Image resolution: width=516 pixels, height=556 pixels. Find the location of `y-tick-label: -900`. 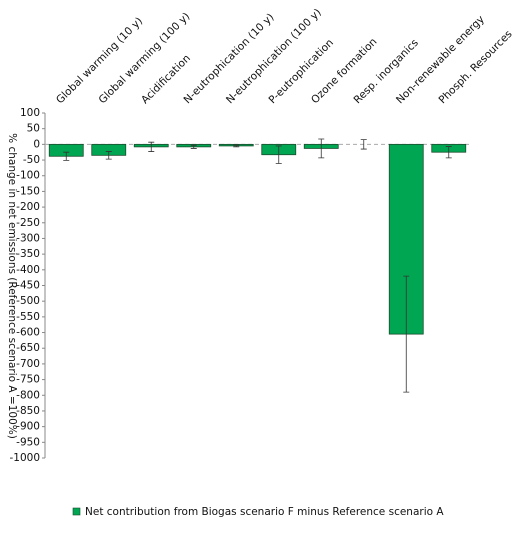

y-tick-label: -900 is located at coordinates (28, 427).